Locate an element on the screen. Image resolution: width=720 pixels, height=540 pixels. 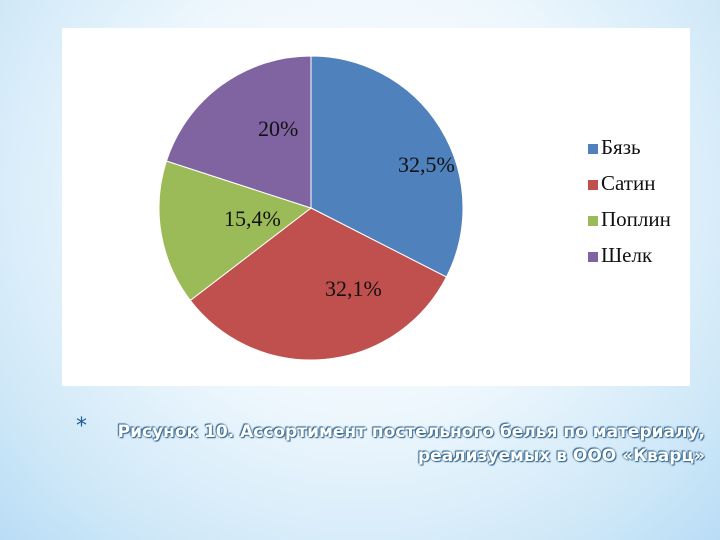
legend-label-3: Поплин is located at coordinates (636, 219).